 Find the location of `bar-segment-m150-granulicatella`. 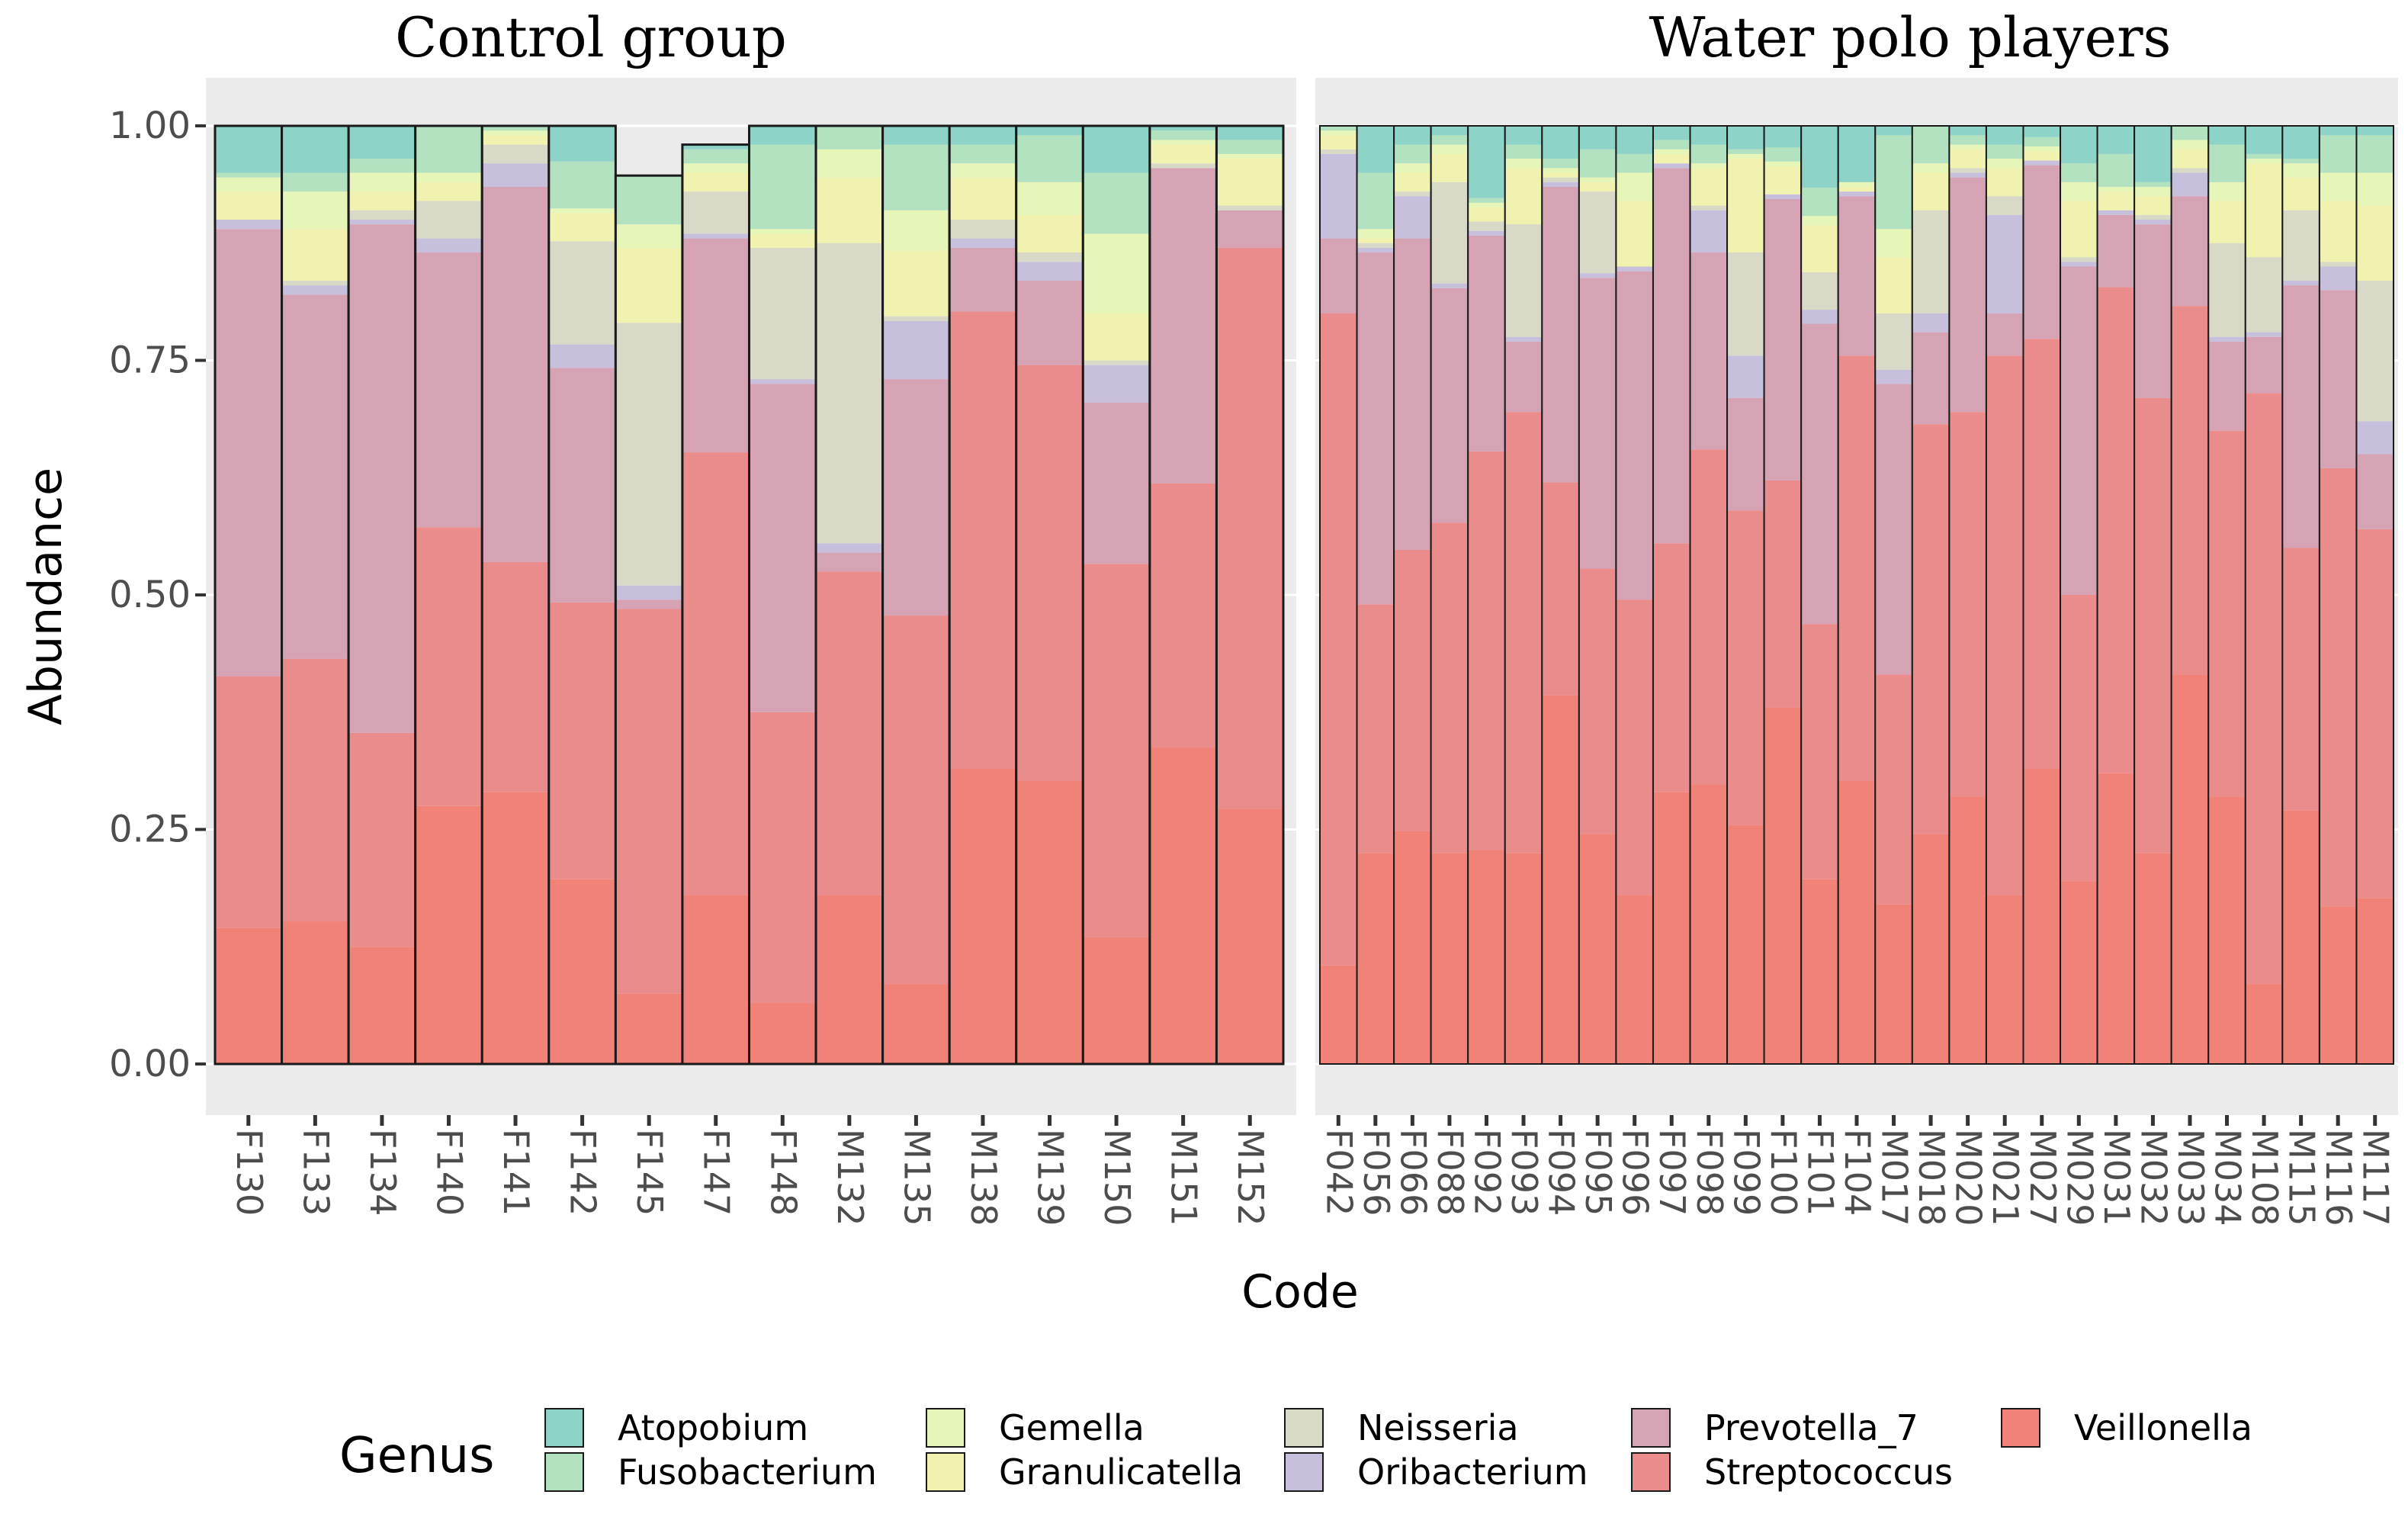

bar-segment-m150-granulicatella is located at coordinates (1116, 337).